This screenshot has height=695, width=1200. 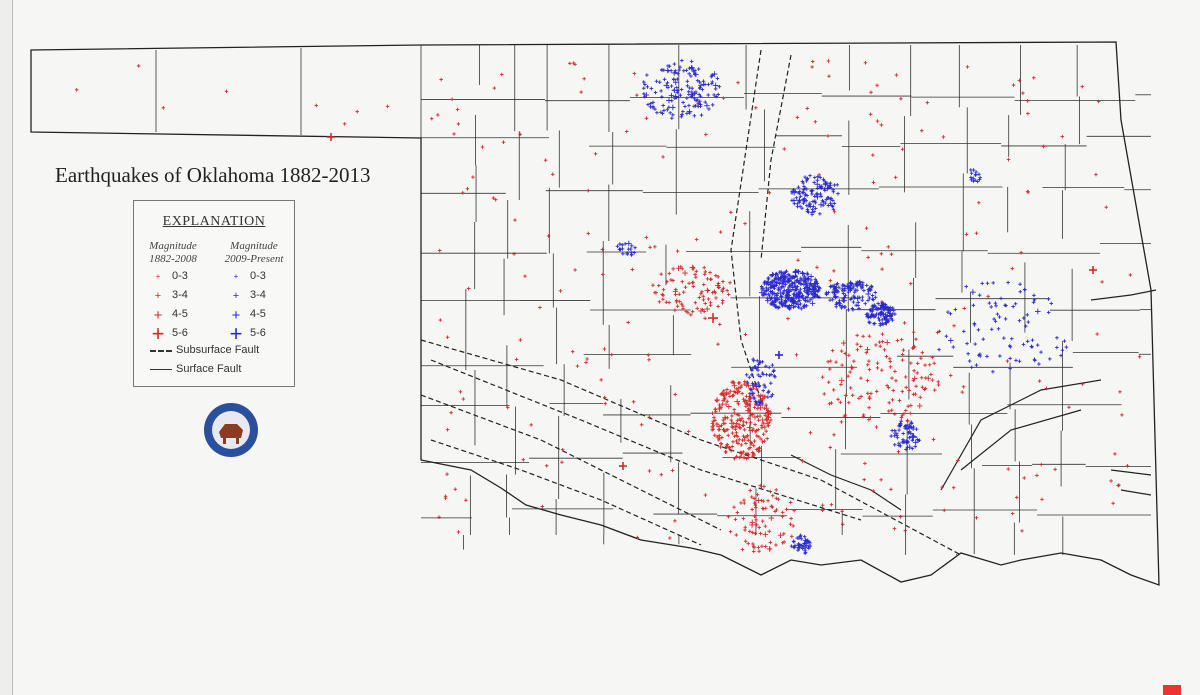 I want to click on legend-row-historic: +0-3, so click(x=178, y=277).